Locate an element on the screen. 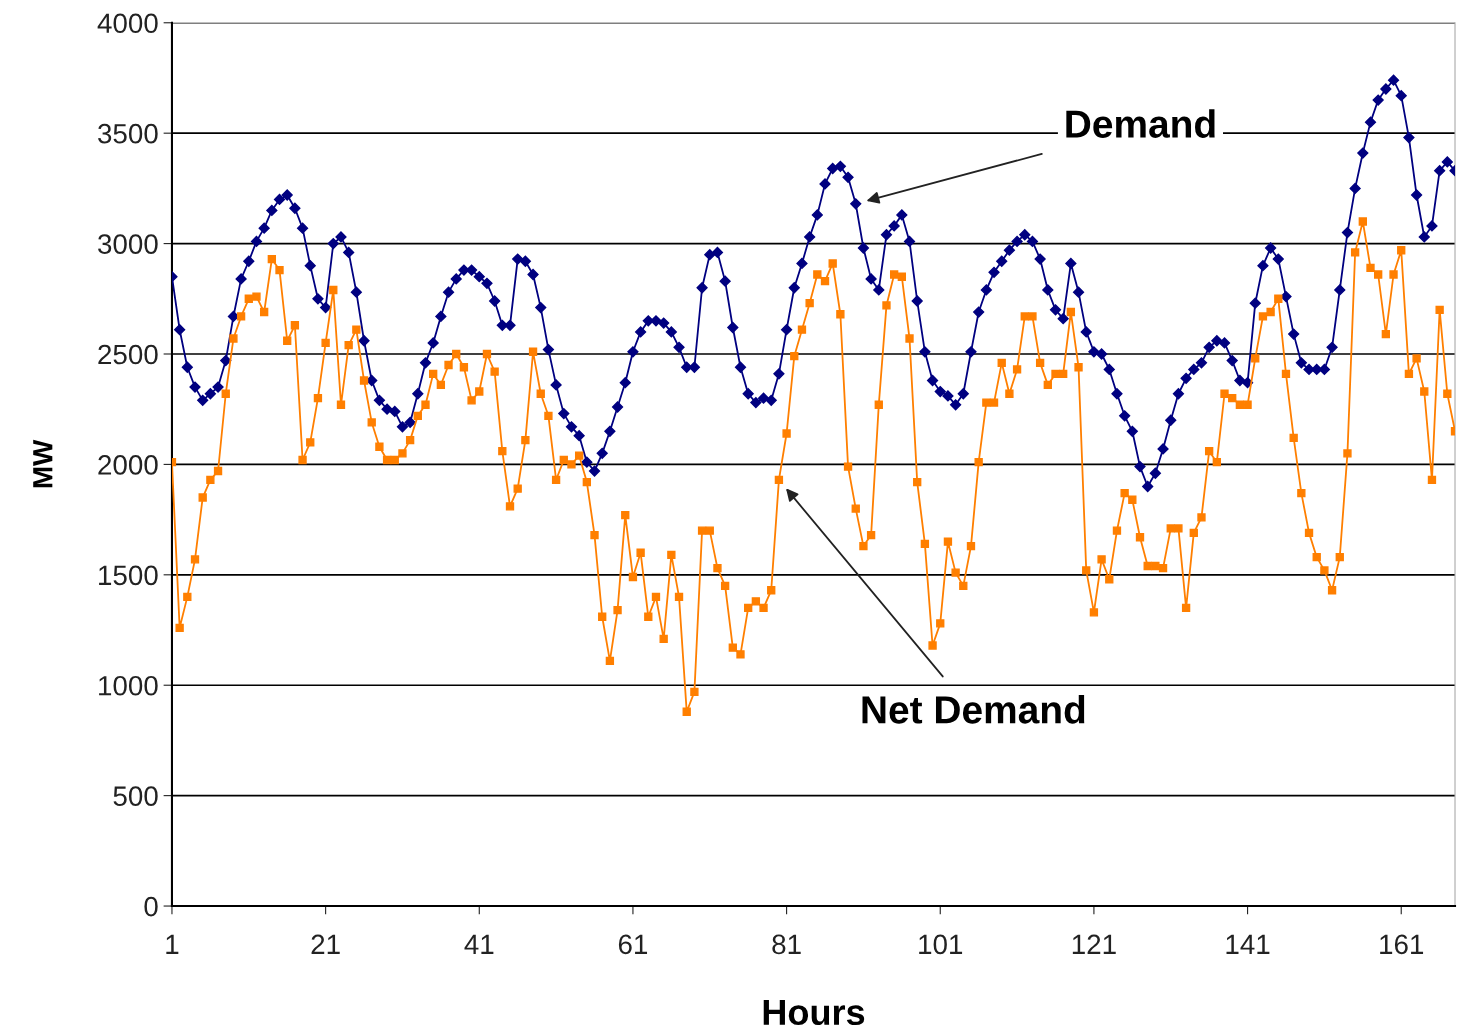 The width and height of the screenshot is (1461, 1035). text: Demand is located at coordinates (1140, 123).